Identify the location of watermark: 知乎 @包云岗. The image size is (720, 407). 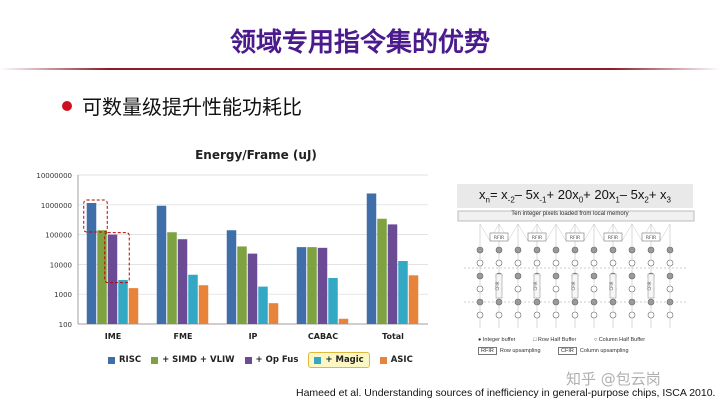
(613, 379).